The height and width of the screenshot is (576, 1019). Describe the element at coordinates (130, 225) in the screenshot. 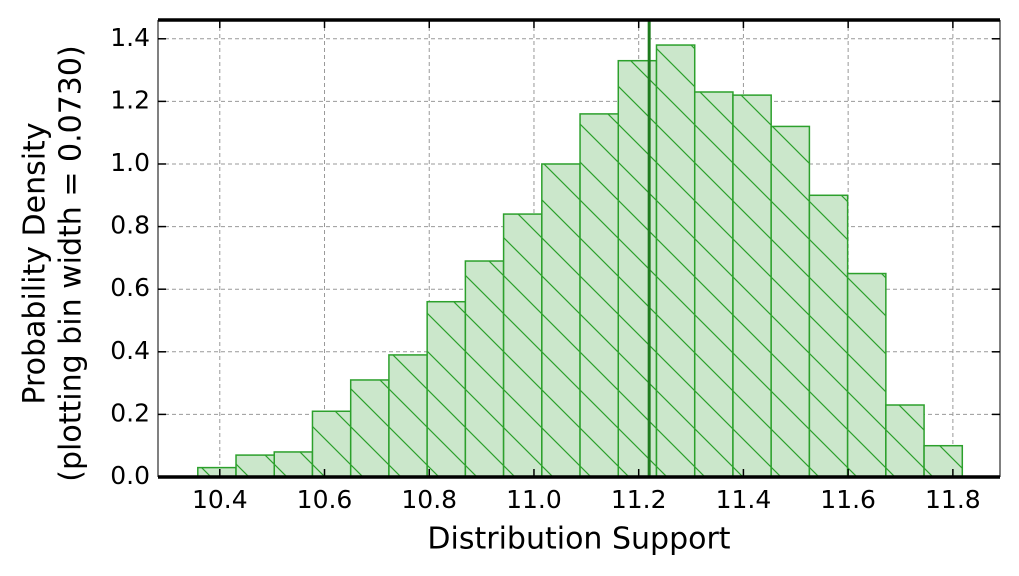

I see `y-tick-label: 0.8` at that location.